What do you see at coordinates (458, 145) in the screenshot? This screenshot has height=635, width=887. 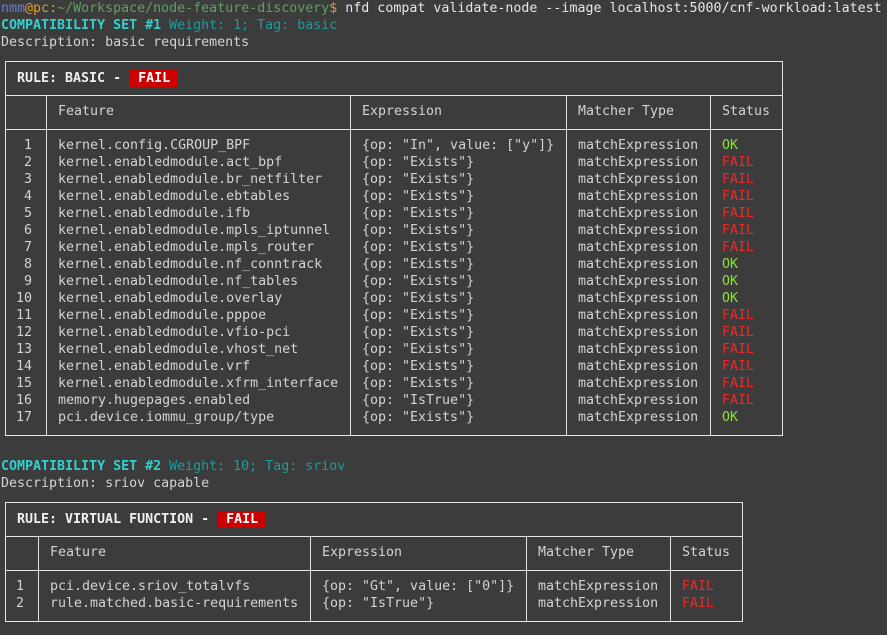 I see `expression: {op: "In", value: ["y"]}` at bounding box center [458, 145].